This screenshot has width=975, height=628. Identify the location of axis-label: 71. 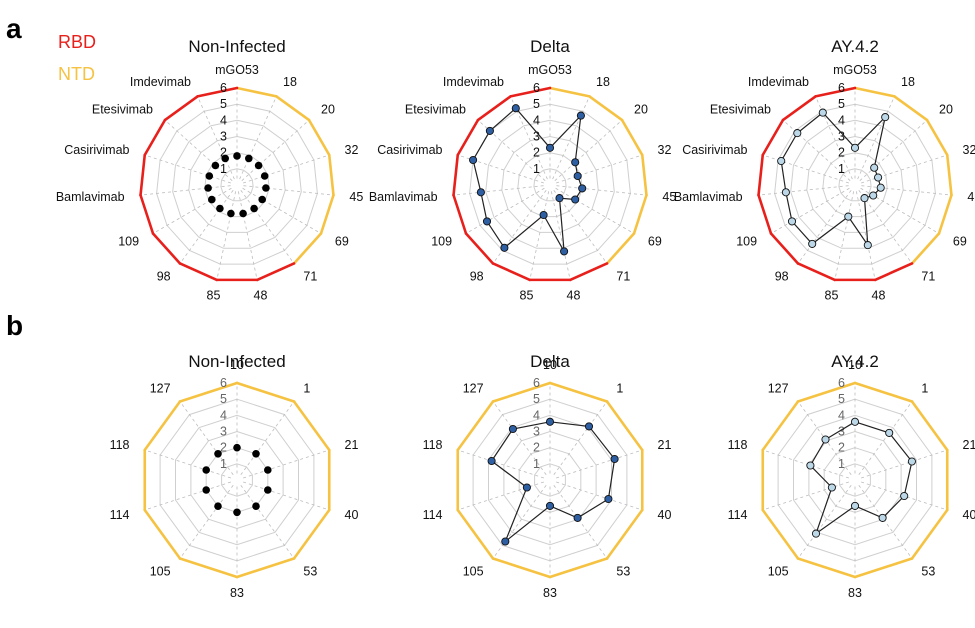
(310, 276).